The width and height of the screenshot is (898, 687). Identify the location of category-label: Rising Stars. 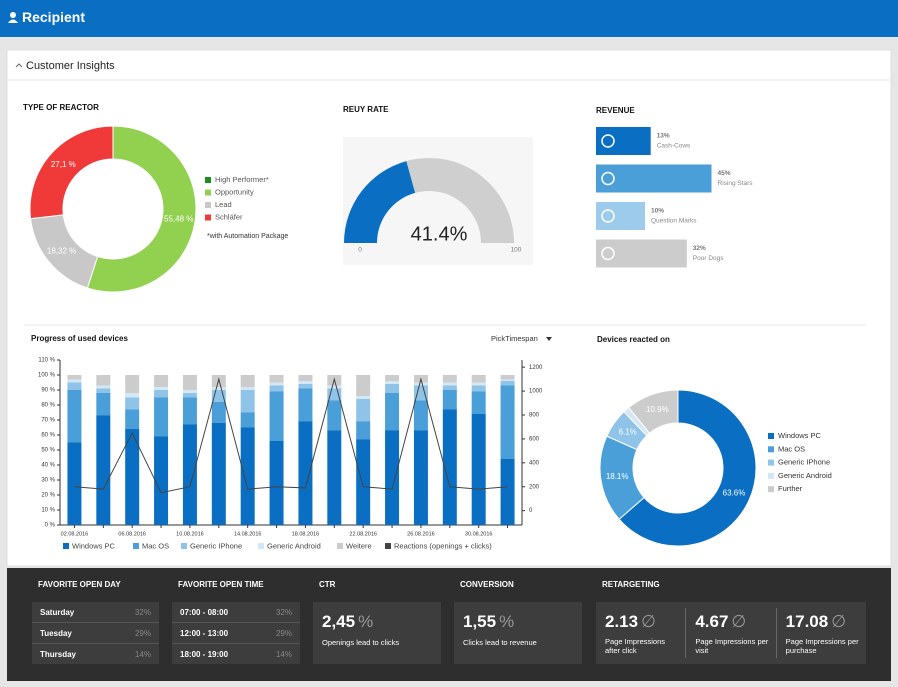
(736, 183).